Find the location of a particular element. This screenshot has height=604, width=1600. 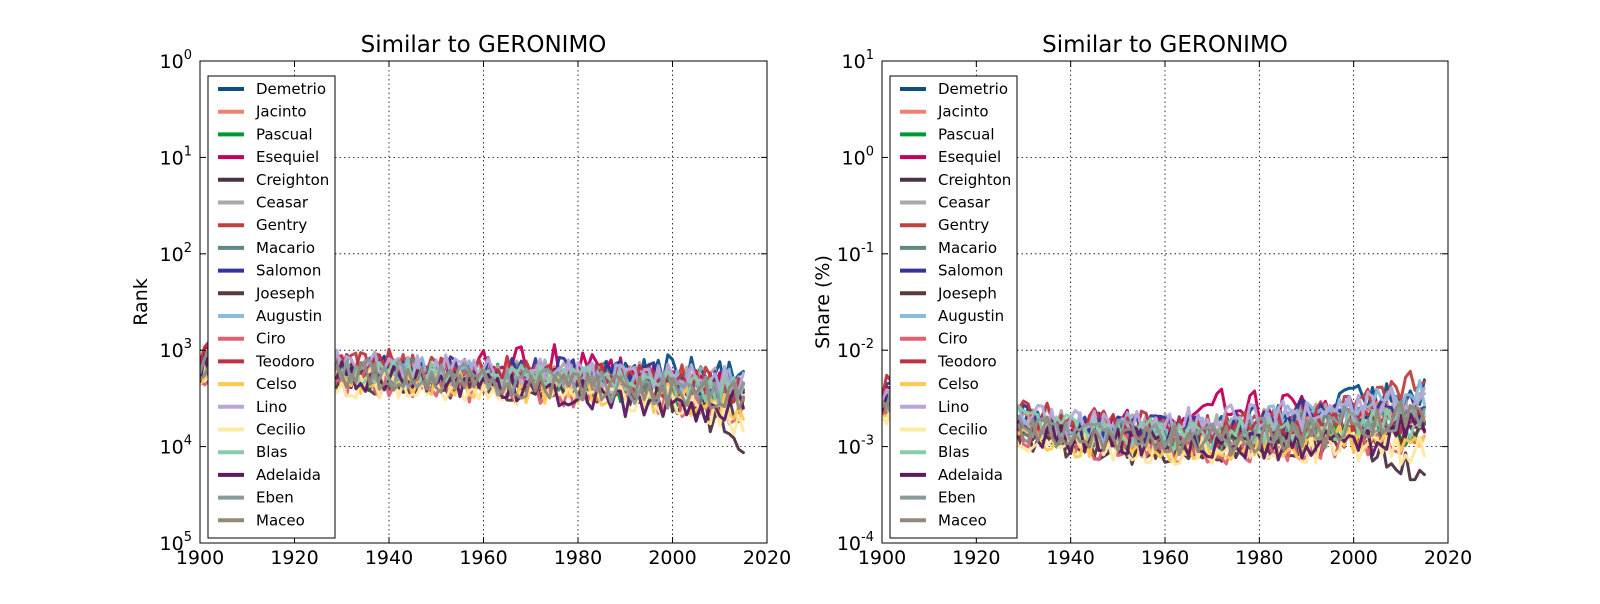

y-axis-label: Rank is located at coordinates (141, 301).